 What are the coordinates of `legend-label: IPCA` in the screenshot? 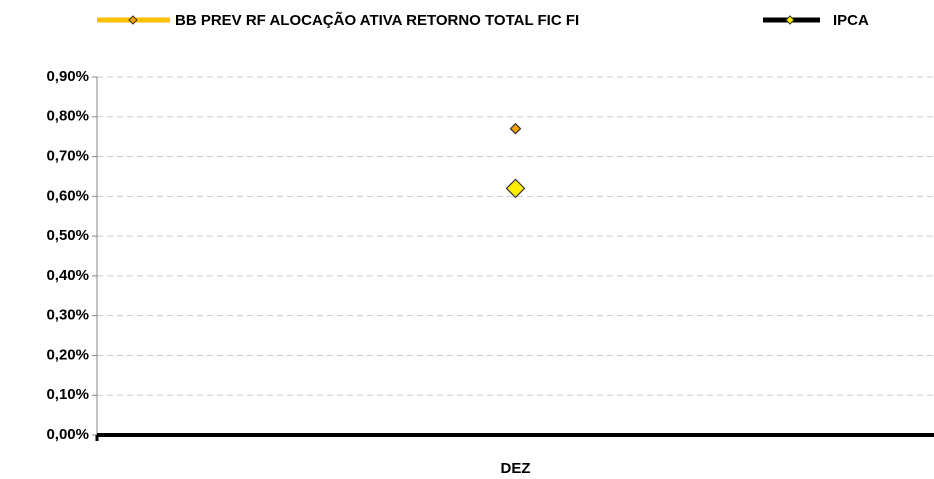 It's located at (851, 20).